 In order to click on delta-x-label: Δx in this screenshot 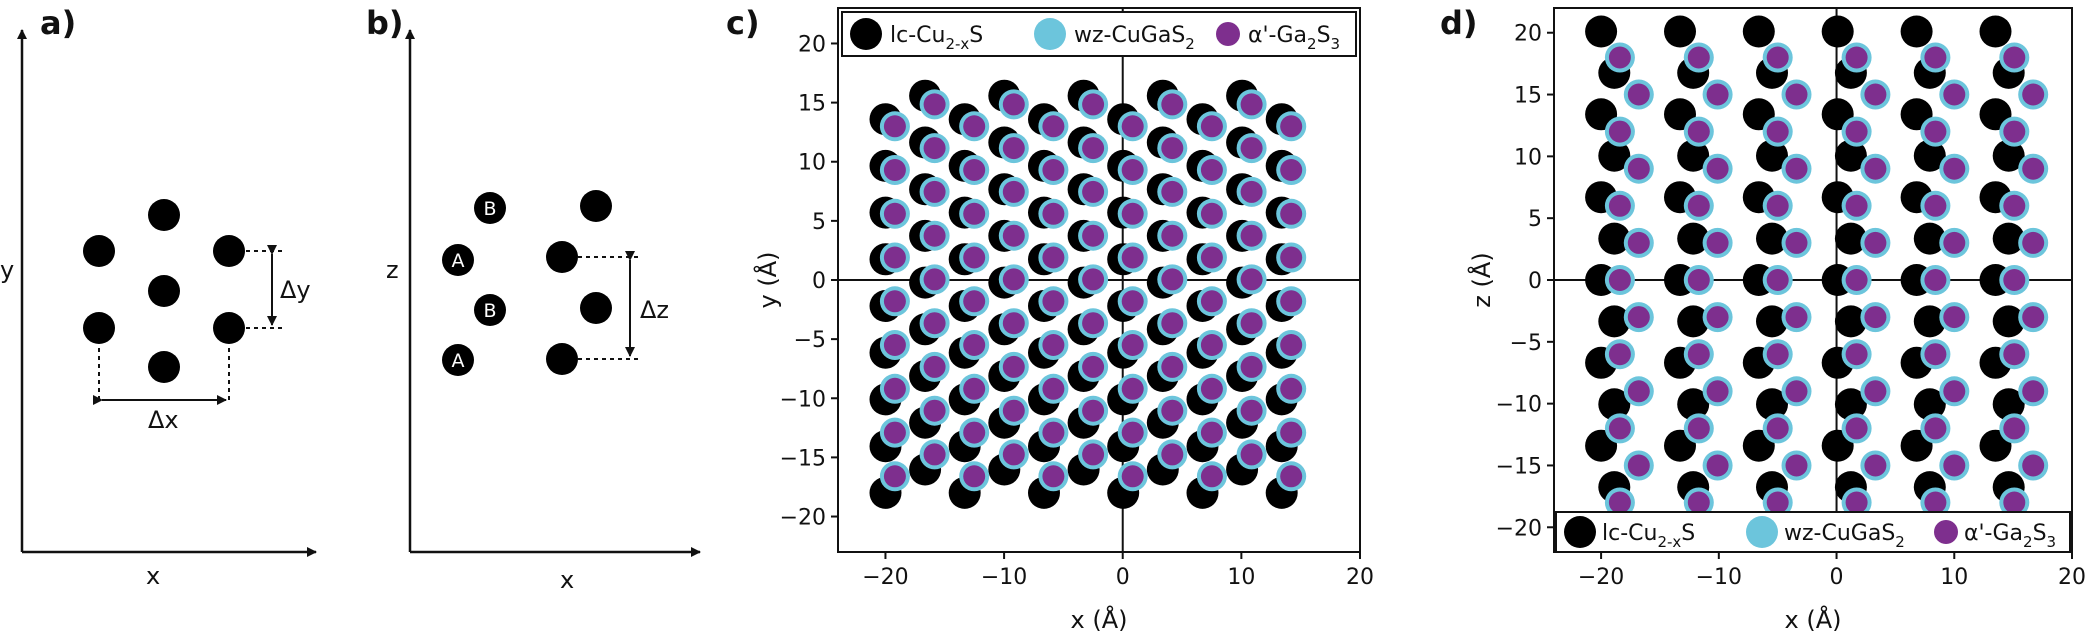, I will do `click(163, 420)`.